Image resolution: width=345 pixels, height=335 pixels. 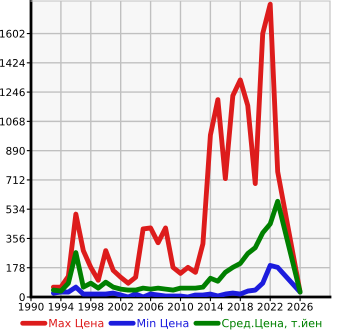 What do you see at coordinates (12, 63) in the screenshot?
I see `y-tick-label: 1424` at bounding box center [12, 63].